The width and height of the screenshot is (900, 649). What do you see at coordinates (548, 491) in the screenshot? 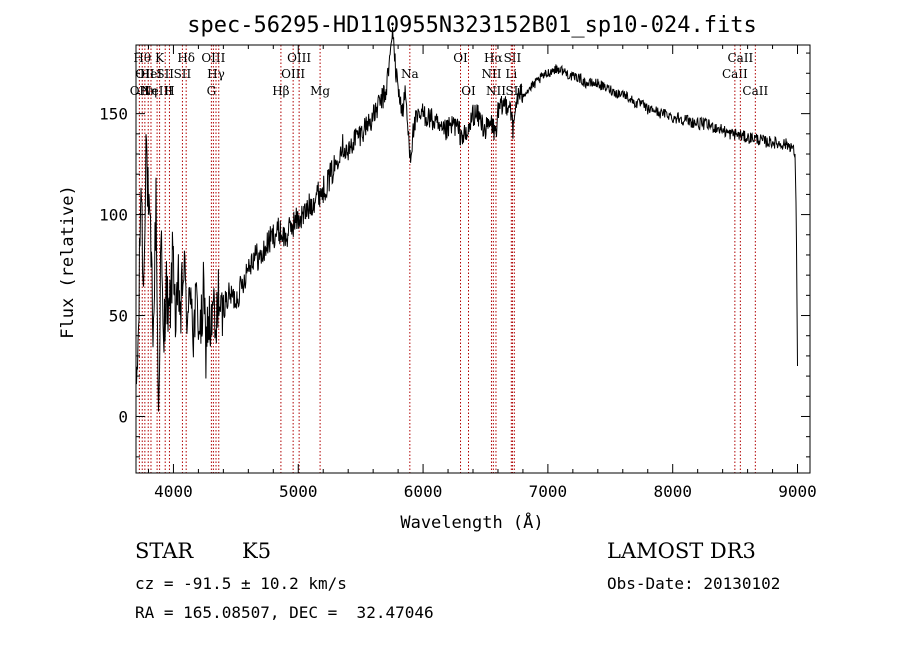
I see `x-tick-label: 7000` at bounding box center [548, 491].